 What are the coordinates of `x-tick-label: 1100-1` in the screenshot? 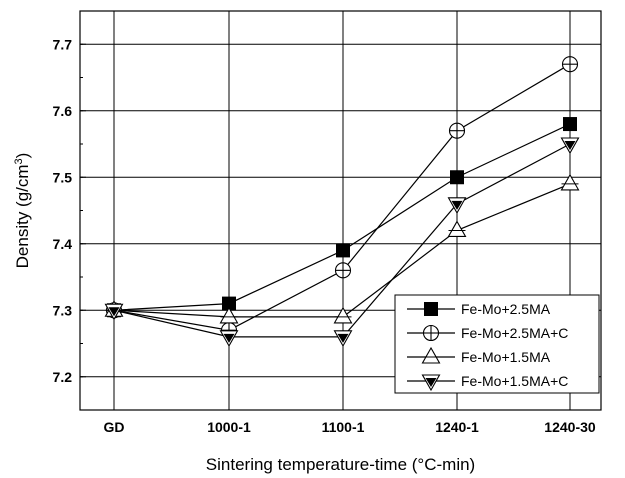 It's located at (343, 427).